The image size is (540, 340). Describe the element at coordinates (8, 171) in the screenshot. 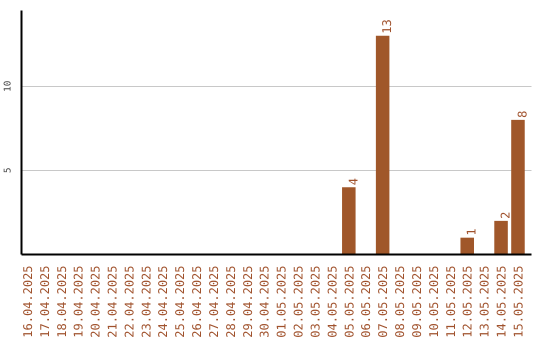

I see `y-tick-label: 5` at that location.